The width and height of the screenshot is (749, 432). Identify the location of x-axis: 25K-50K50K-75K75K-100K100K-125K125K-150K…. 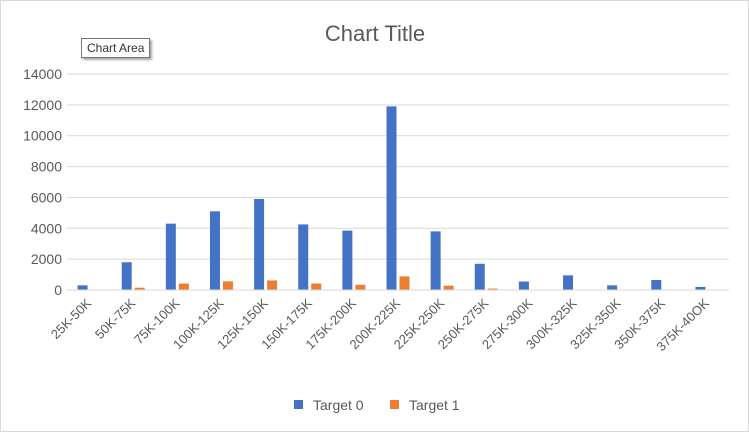
(388, 321).